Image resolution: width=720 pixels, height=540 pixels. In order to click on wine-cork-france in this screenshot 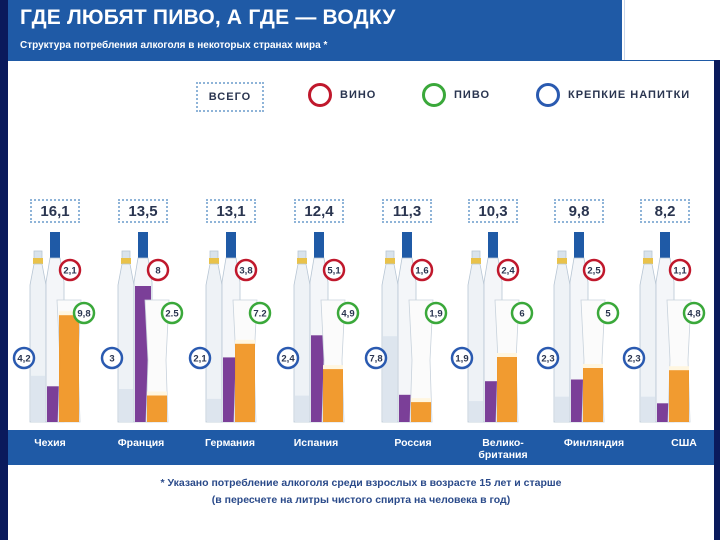, I will do `click(143, 245)`.